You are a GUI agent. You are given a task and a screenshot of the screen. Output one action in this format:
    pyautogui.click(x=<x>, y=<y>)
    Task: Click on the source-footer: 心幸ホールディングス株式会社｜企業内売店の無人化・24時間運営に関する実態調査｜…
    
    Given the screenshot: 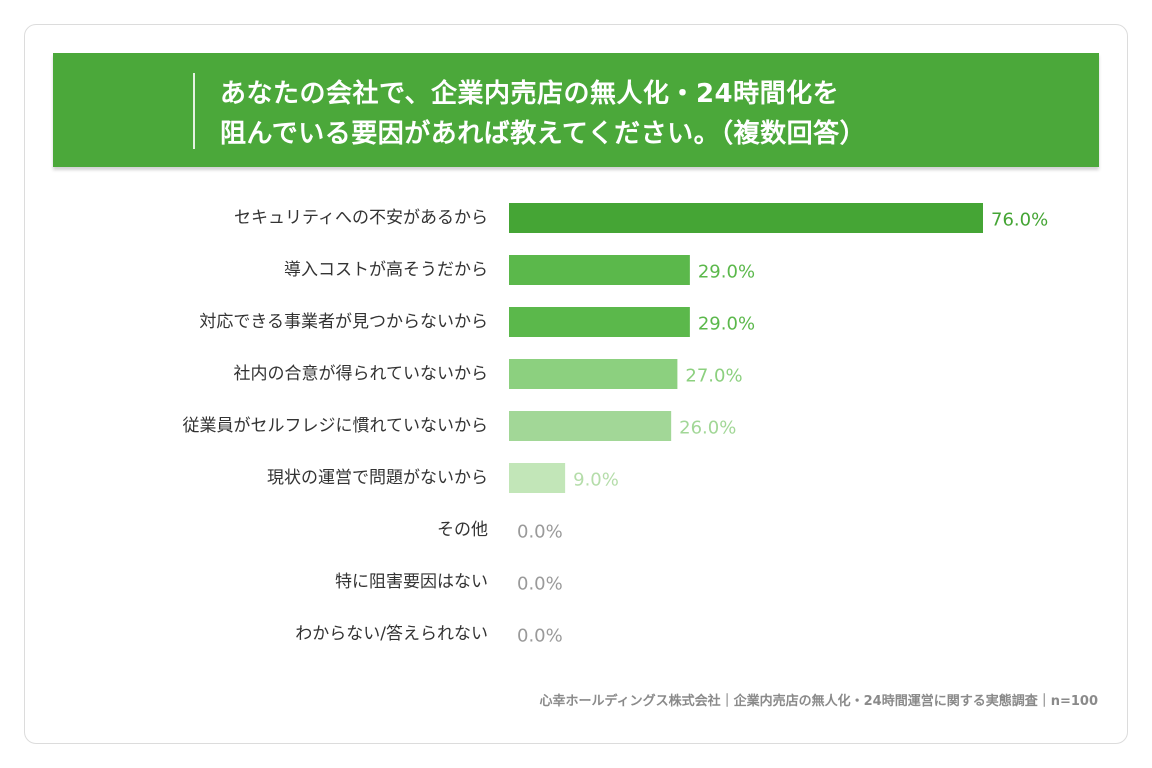 What is the action you would take?
    pyautogui.click(x=818, y=701)
    